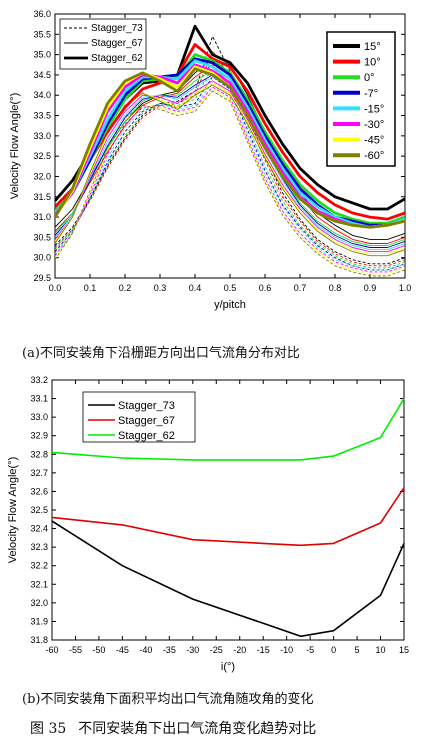 The height and width of the screenshot is (743, 424). What do you see at coordinates (192, 650) in the screenshot?
I see `x-tick-label: -30` at bounding box center [192, 650].